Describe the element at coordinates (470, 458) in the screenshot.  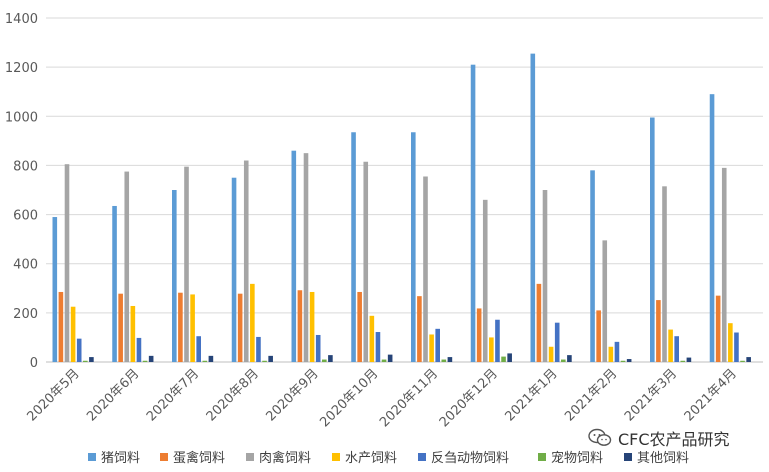
I see `legend-label: 反刍动物饲料` at that location.